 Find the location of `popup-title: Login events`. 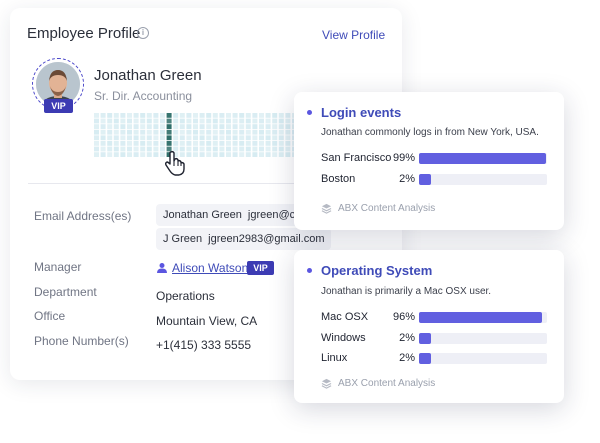

popup-title: Login events is located at coordinates (361, 112).